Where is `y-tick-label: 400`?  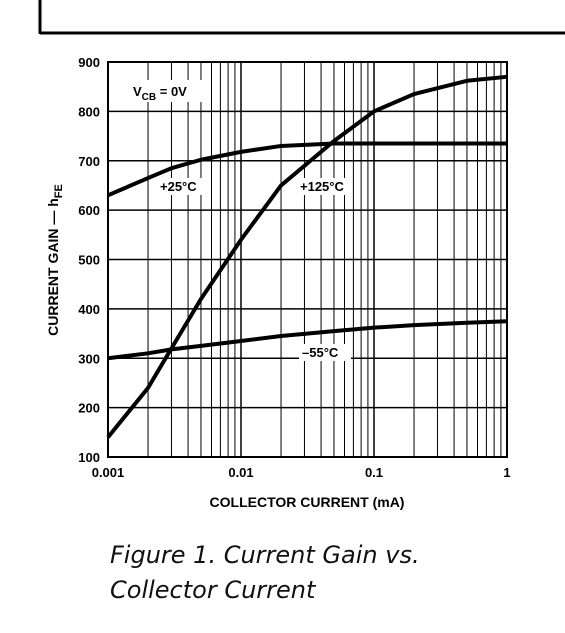 y-tick-label: 400 is located at coordinates (89, 309).